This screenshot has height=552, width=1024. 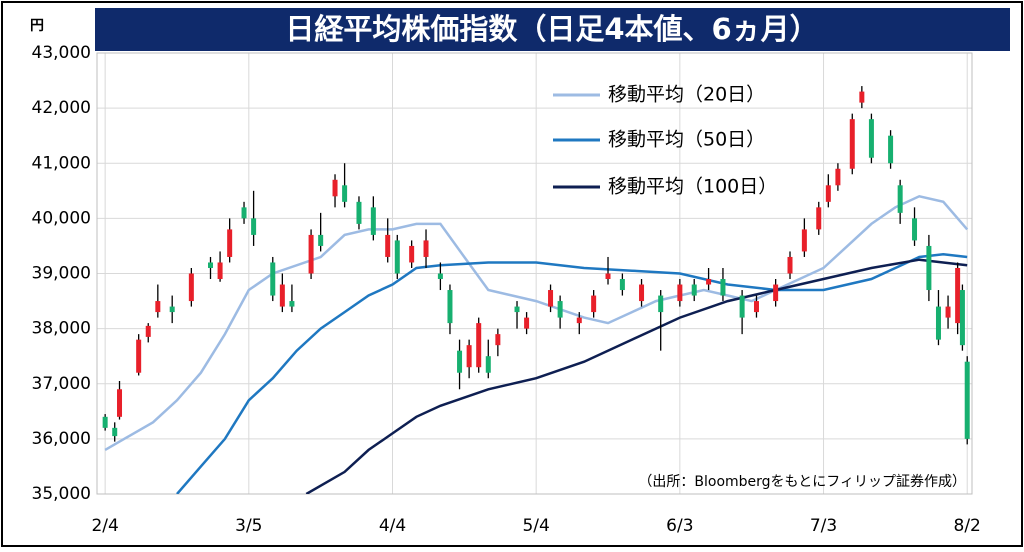 I want to click on y-tick-label: 37,000, so click(x=61, y=384).